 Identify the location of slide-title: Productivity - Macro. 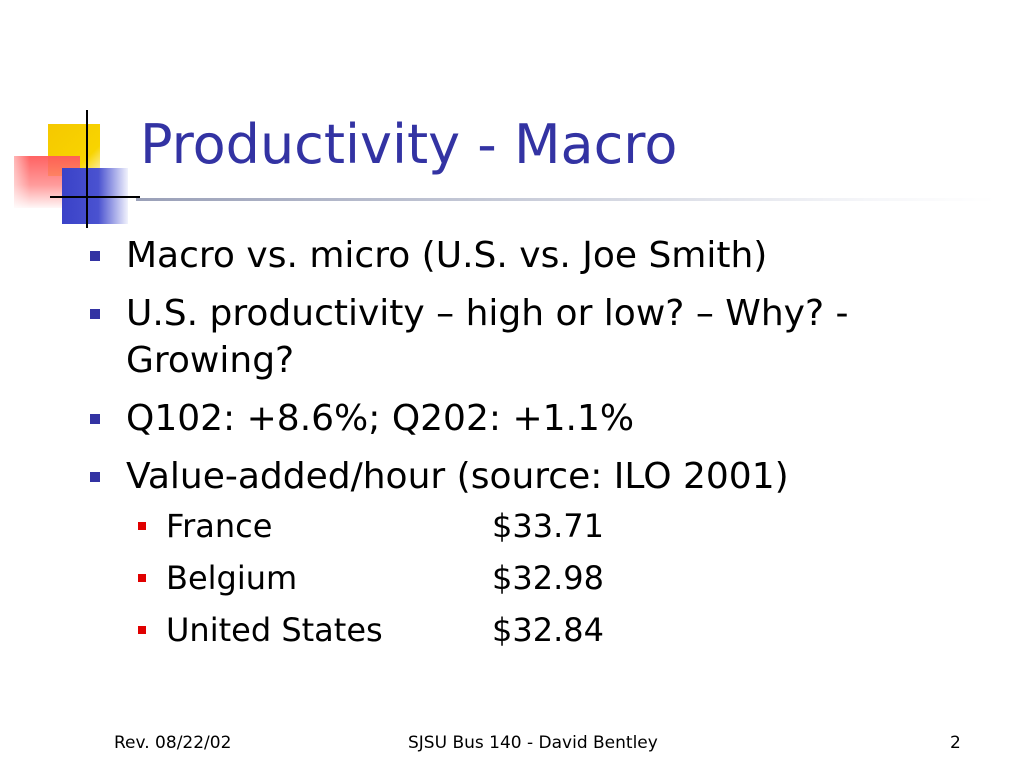
(409, 144).